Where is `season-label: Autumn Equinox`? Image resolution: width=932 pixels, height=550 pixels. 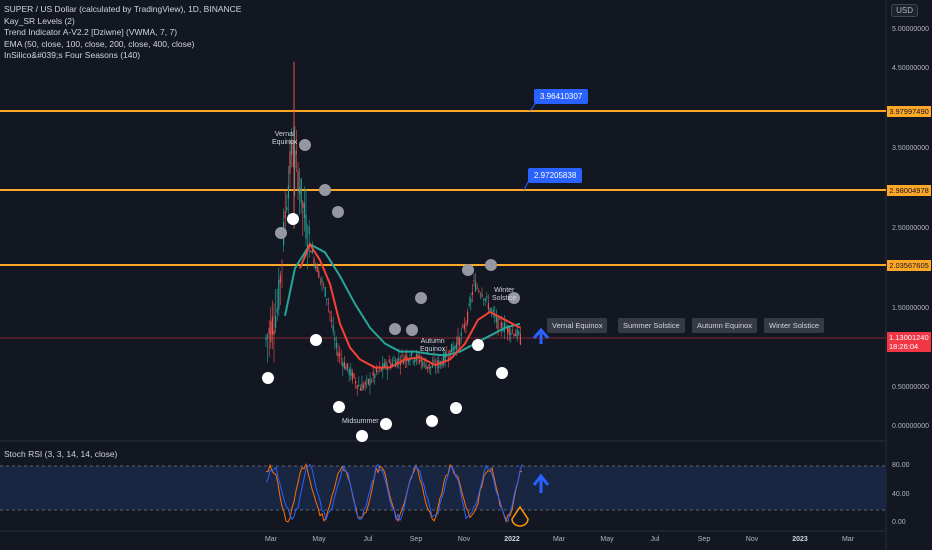 season-label: Autumn Equinox is located at coordinates (725, 325).